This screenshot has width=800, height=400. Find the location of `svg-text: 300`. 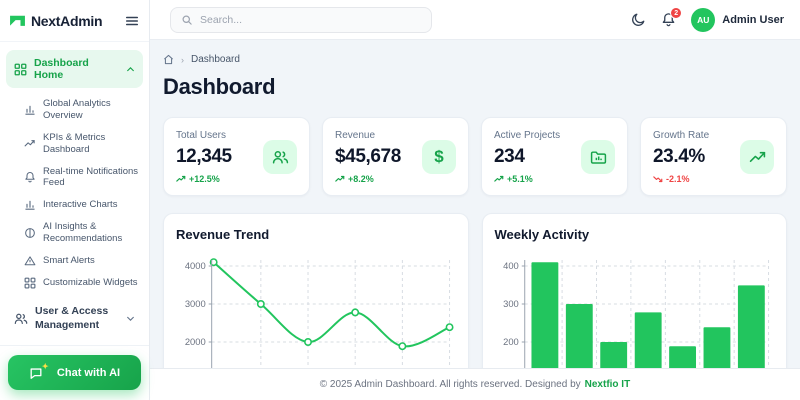

svg-text: 300 is located at coordinates (511, 304).